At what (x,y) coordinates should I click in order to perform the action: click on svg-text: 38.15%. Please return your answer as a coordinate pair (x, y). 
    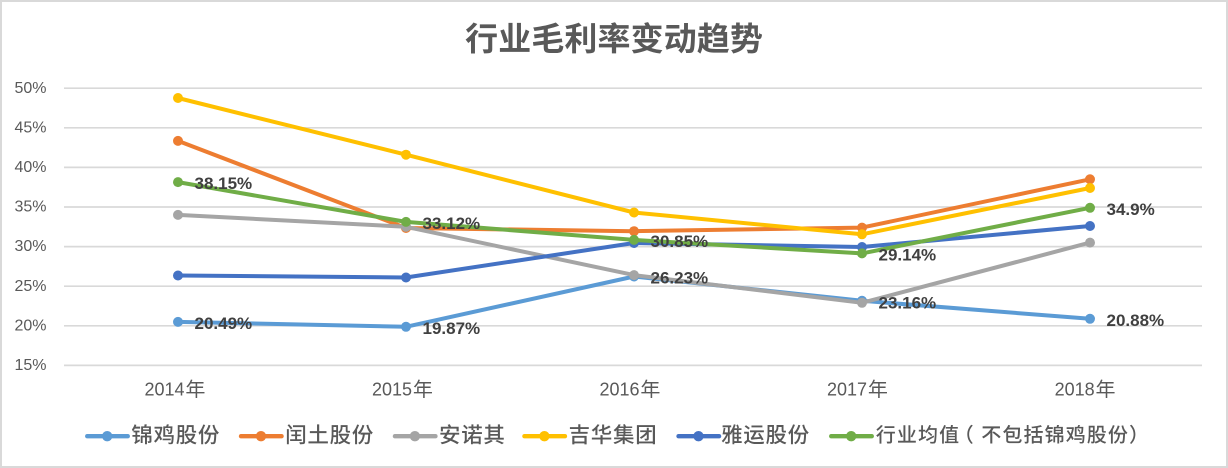
    Looking at the image, I should click on (224, 183).